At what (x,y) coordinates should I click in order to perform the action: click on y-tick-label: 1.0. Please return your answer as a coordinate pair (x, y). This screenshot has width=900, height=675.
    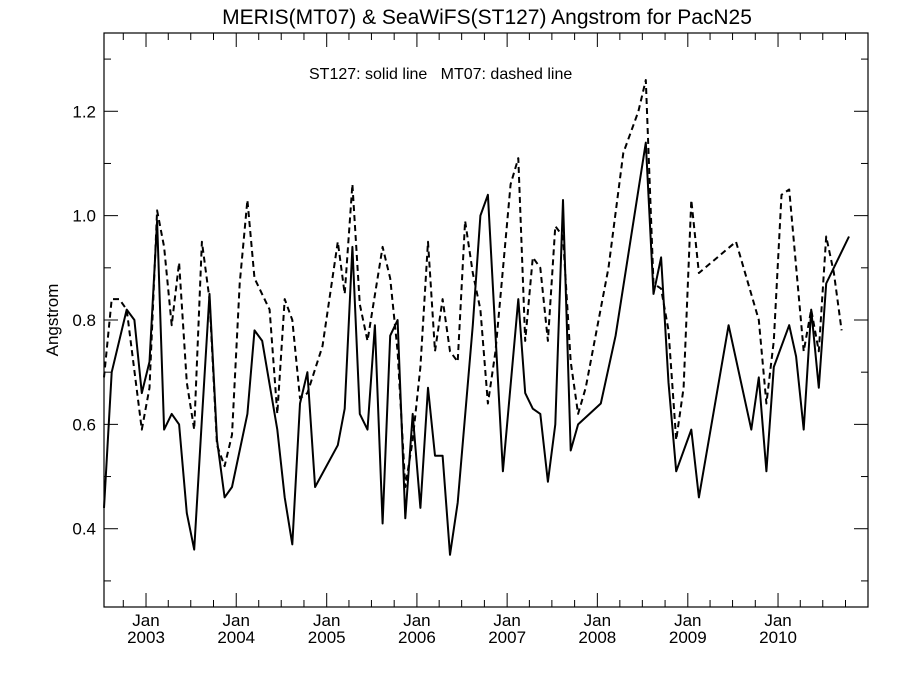
    Looking at the image, I should click on (84, 216).